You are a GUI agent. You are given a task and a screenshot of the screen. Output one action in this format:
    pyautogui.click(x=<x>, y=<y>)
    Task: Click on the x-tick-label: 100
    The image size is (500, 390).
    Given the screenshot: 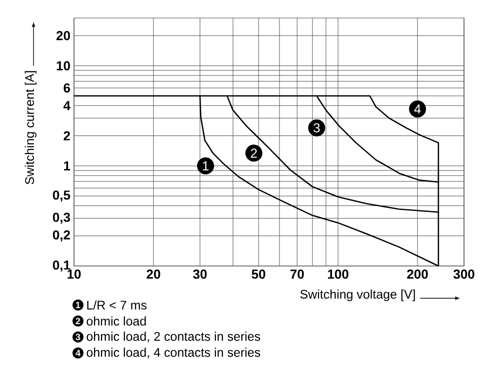 What is the action you would take?
    pyautogui.click(x=338, y=274)
    